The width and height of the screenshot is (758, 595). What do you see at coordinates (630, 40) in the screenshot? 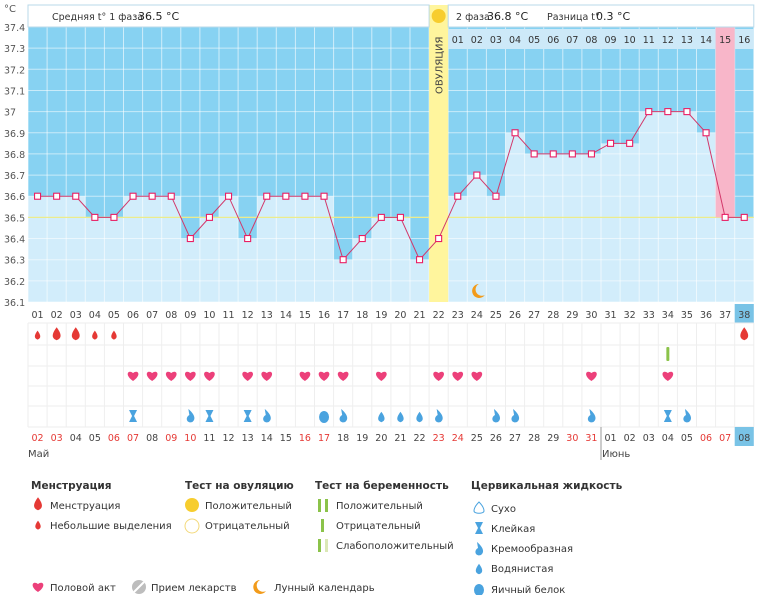
I see `phase2-day-number: 10` at bounding box center [630, 40].